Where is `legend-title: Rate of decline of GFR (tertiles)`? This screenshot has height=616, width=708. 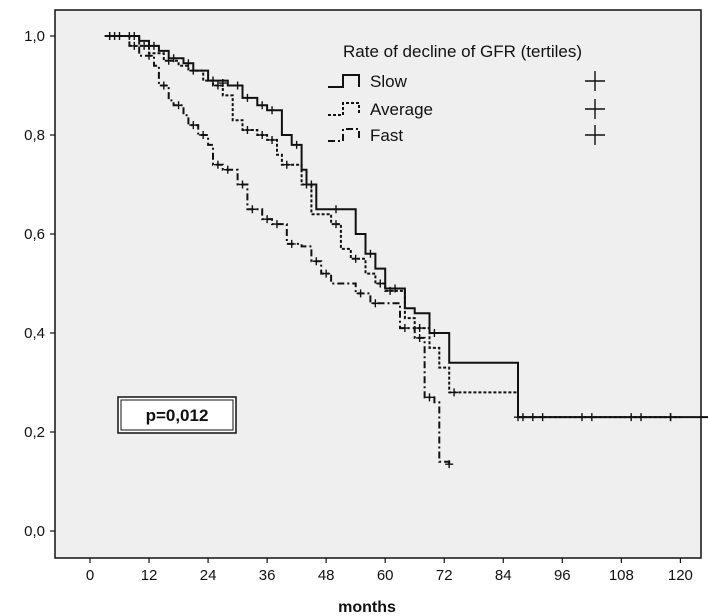
legend-title: Rate of decline of GFR (tertiles) is located at coordinates (462, 51).